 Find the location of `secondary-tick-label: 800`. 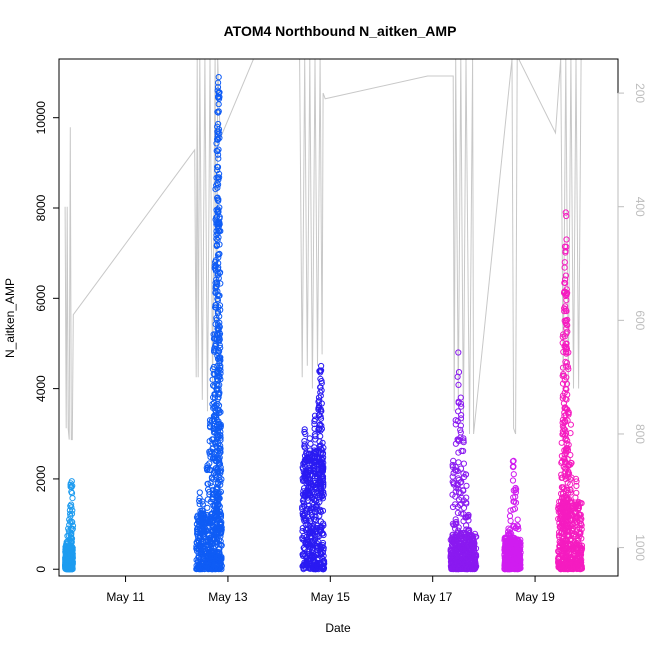

secondary-tick-label: 800 is located at coordinates (640, 434).